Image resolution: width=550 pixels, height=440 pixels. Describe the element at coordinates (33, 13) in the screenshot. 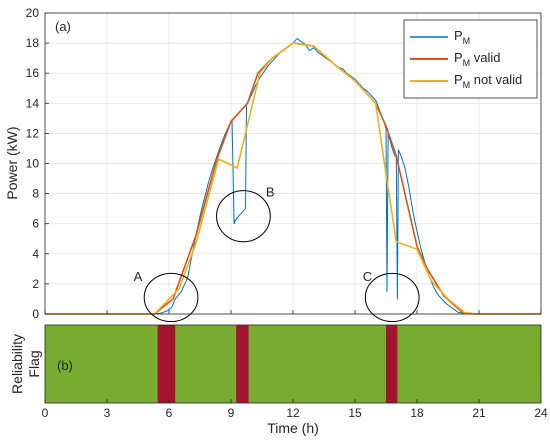

I see `y-tick-label-10: 20` at that location.